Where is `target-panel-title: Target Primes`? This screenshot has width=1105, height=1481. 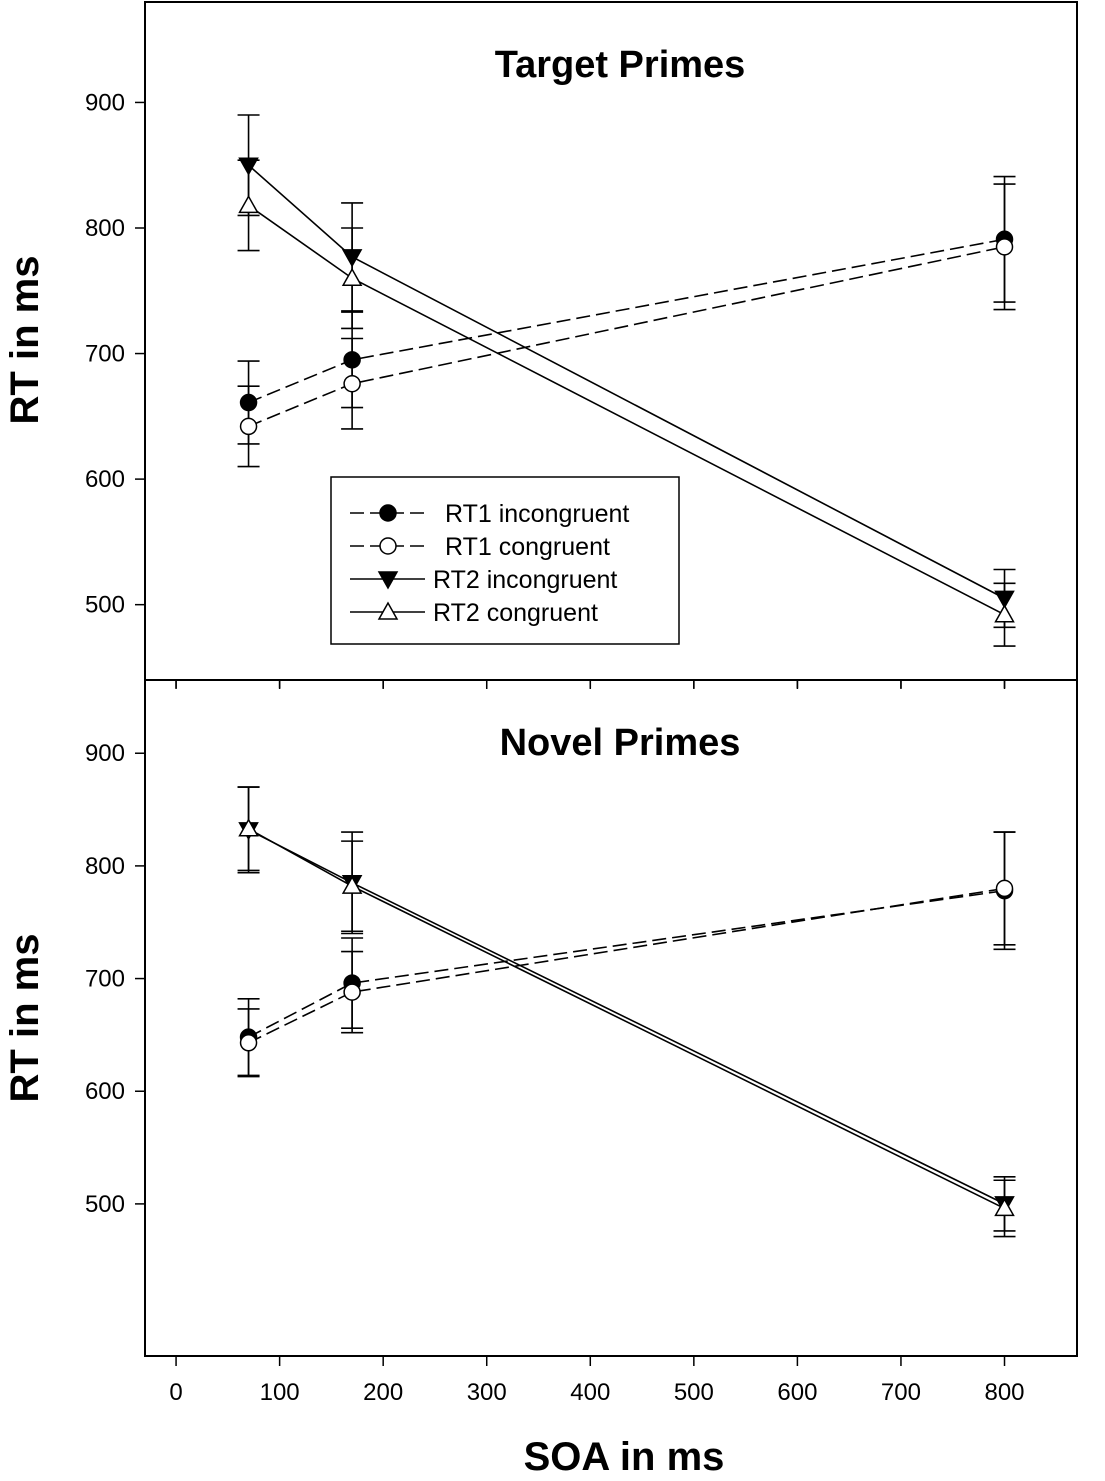
target-panel-title: Target Primes is located at coordinates (620, 65).